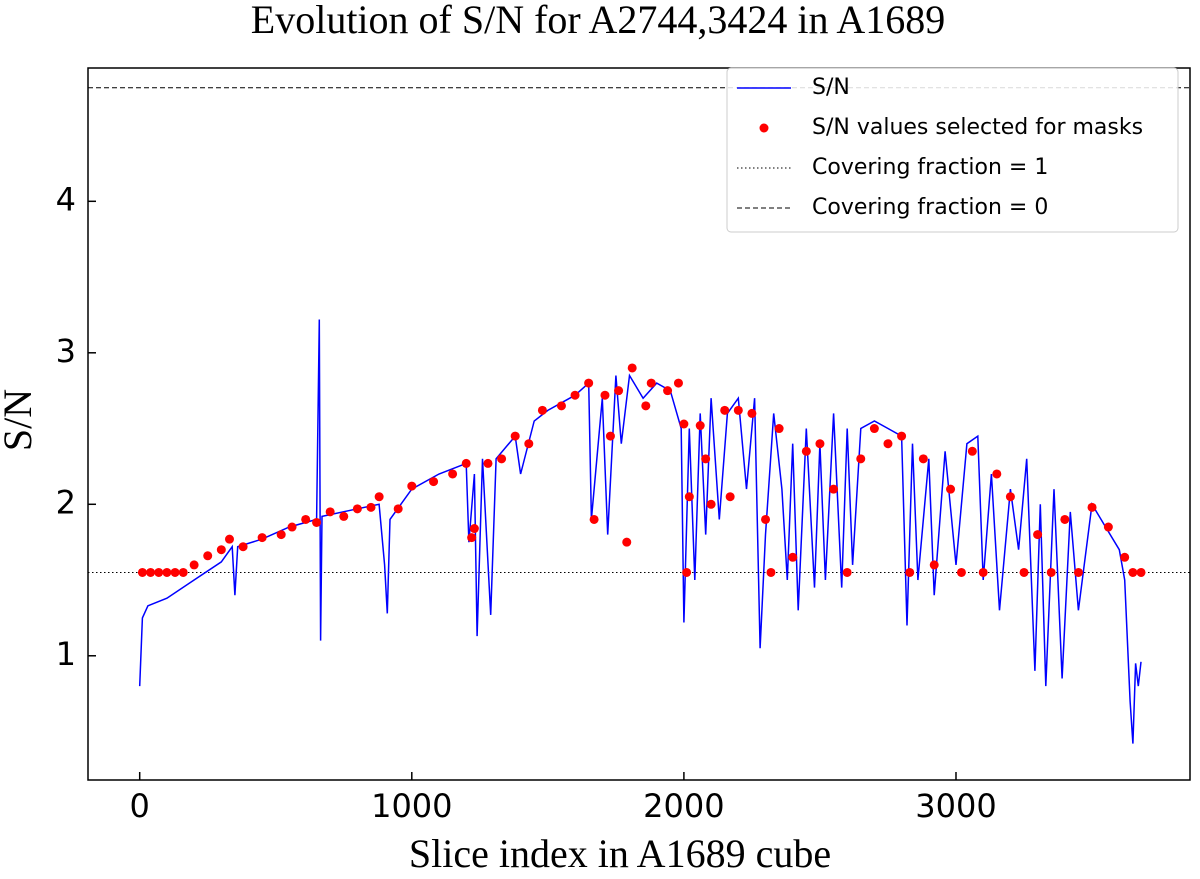 The image size is (1200, 879). I want to click on x-tick-label: 1000, so click(411, 806).